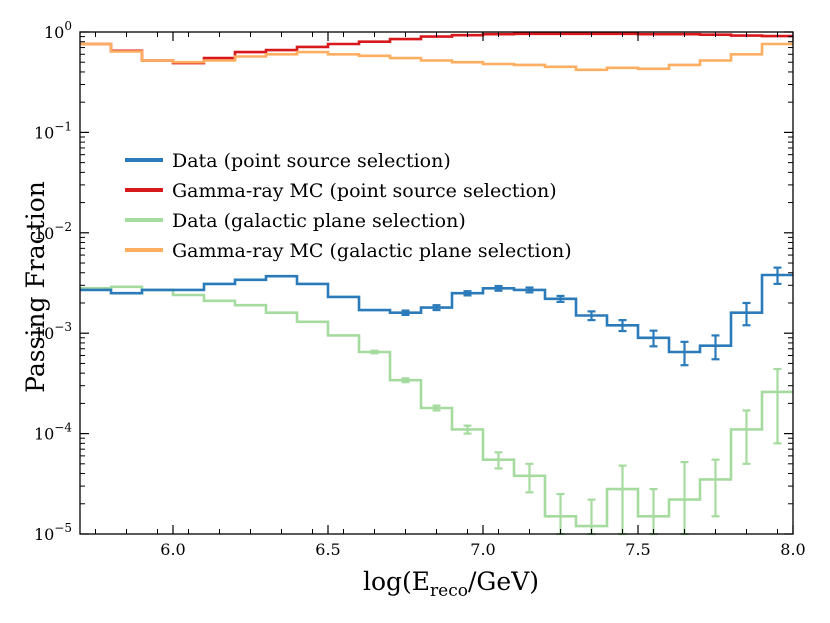  What do you see at coordinates (792, 549) in the screenshot?
I see `x-tick-label: 8.0` at bounding box center [792, 549].